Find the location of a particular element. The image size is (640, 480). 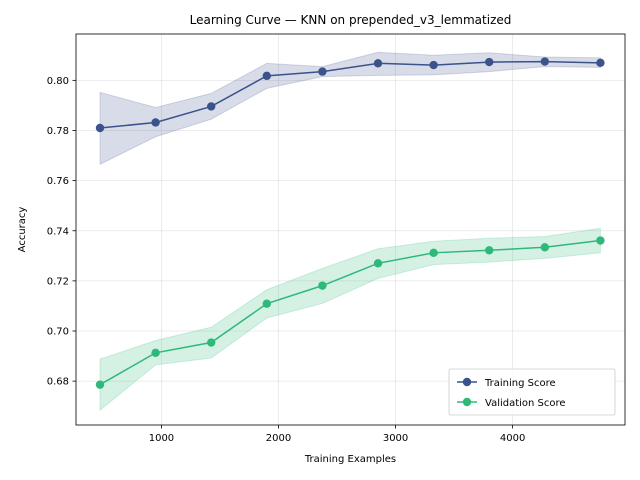

y-axis-label: Accuracy is located at coordinates (22, 230).